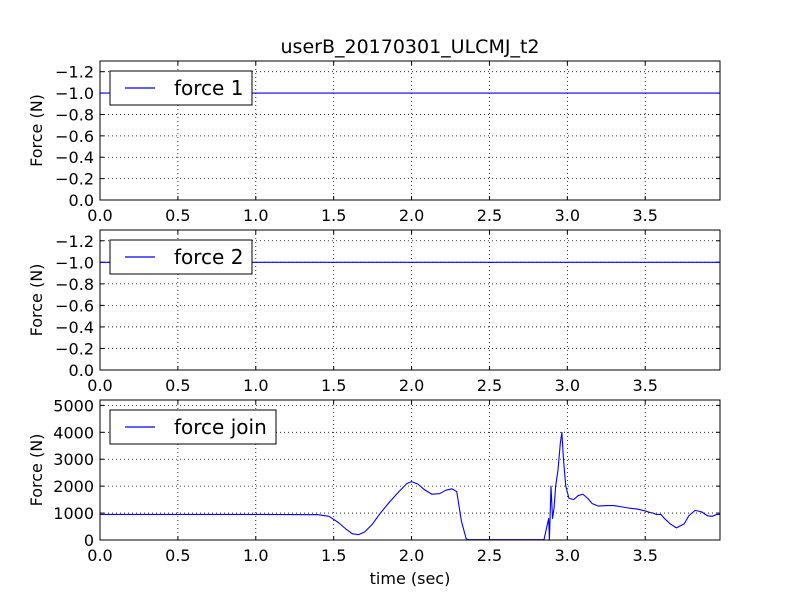 This screenshot has width=800, height=600. Describe the element at coordinates (410, 485) in the screenshot. I see `series-line-force-join` at that location.